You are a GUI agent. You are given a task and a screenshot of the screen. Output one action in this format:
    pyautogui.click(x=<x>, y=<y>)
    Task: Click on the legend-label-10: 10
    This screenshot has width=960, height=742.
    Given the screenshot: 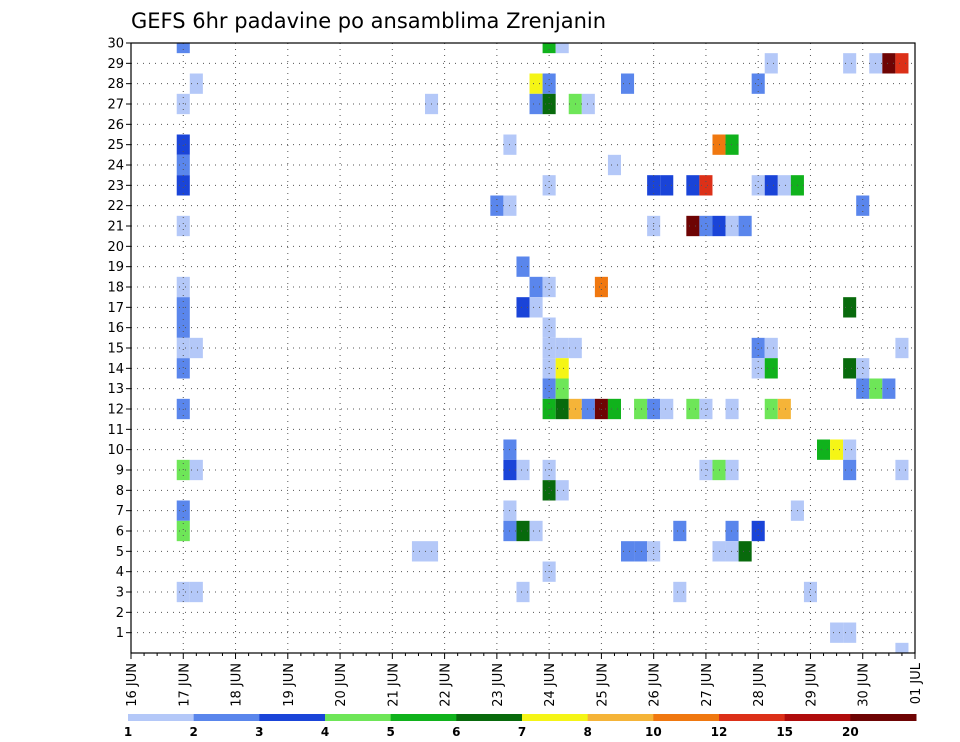 What is the action you would take?
    pyautogui.click(x=653, y=732)
    